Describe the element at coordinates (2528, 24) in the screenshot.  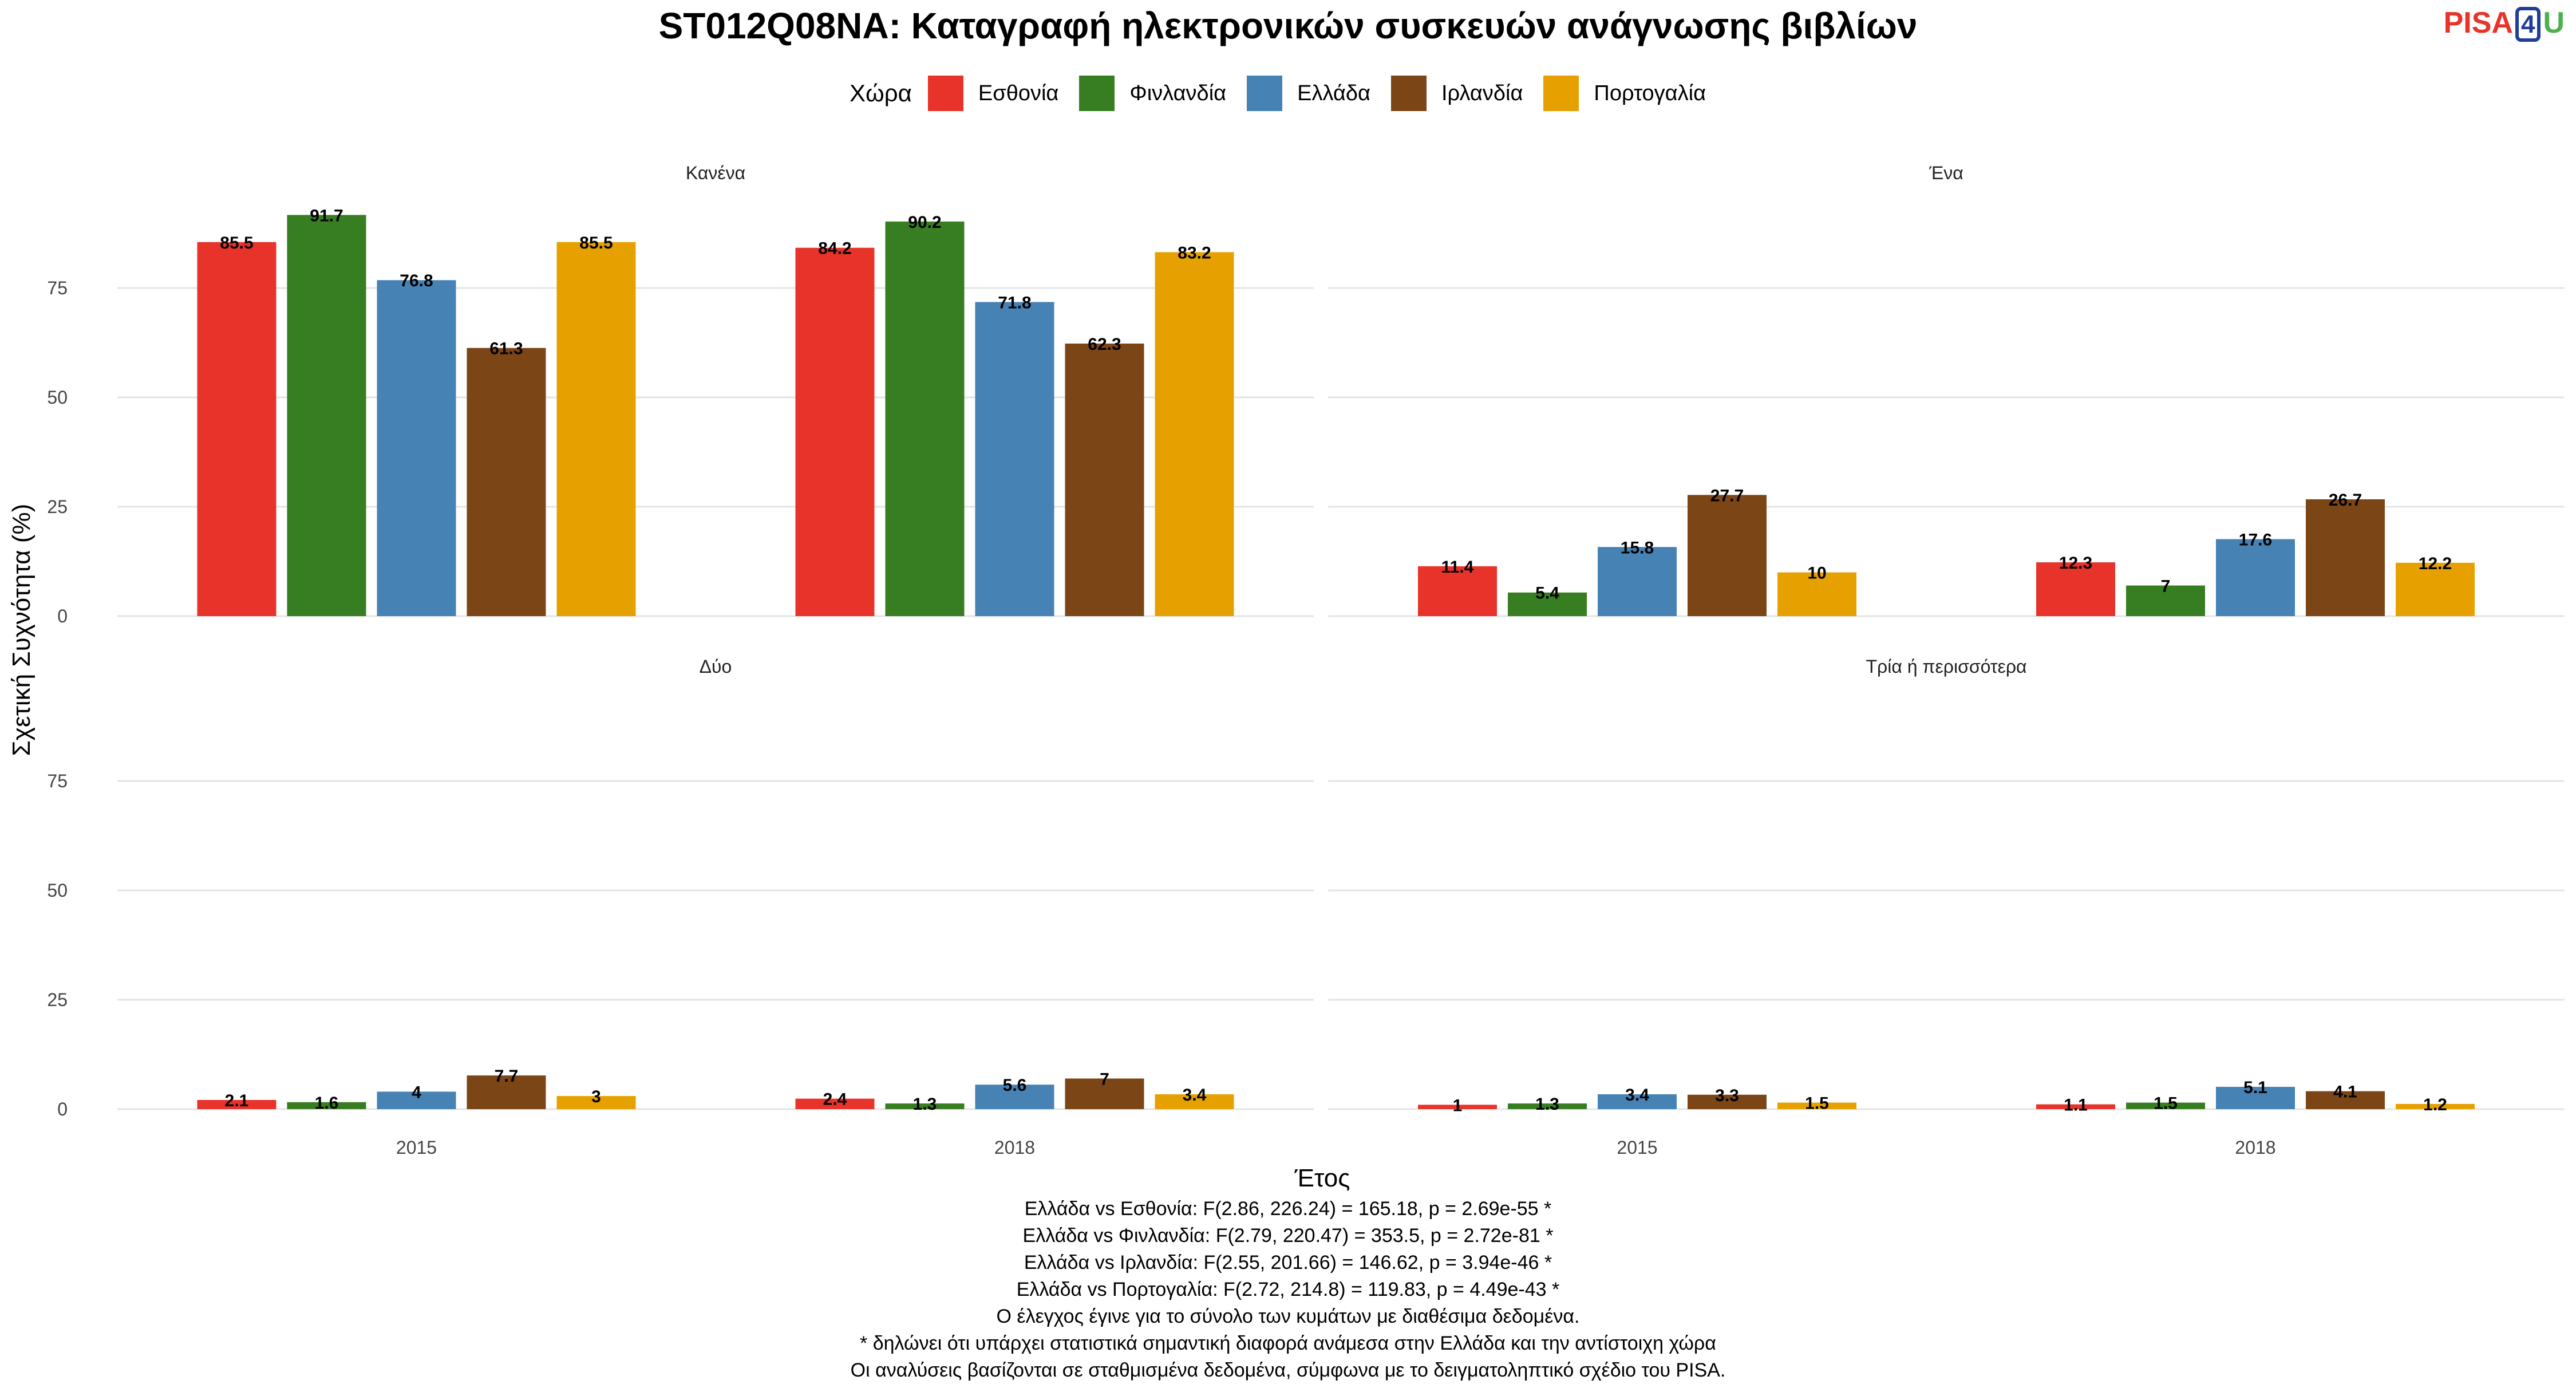
I see `logo-four: 4` at that location.